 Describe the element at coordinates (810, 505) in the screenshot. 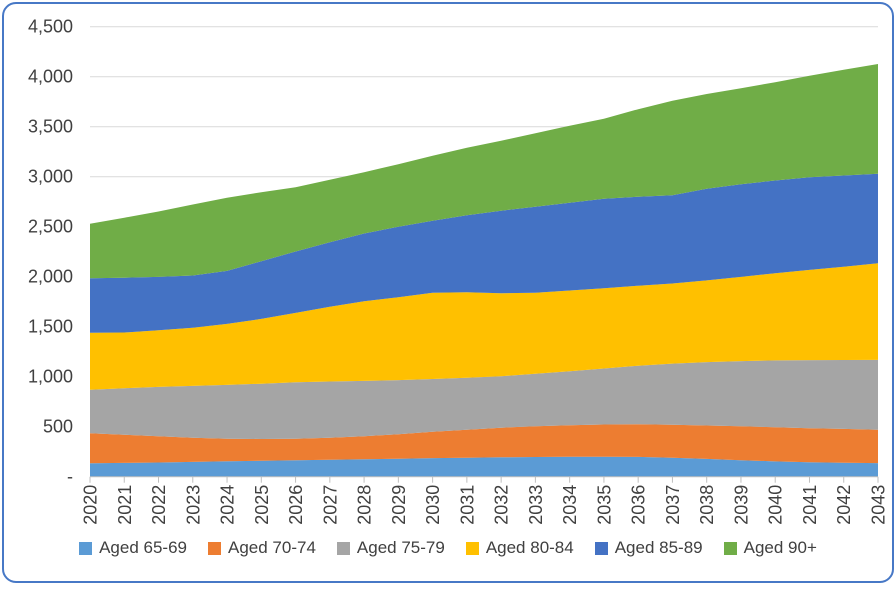

I see `x-axis-label: 2041` at that location.